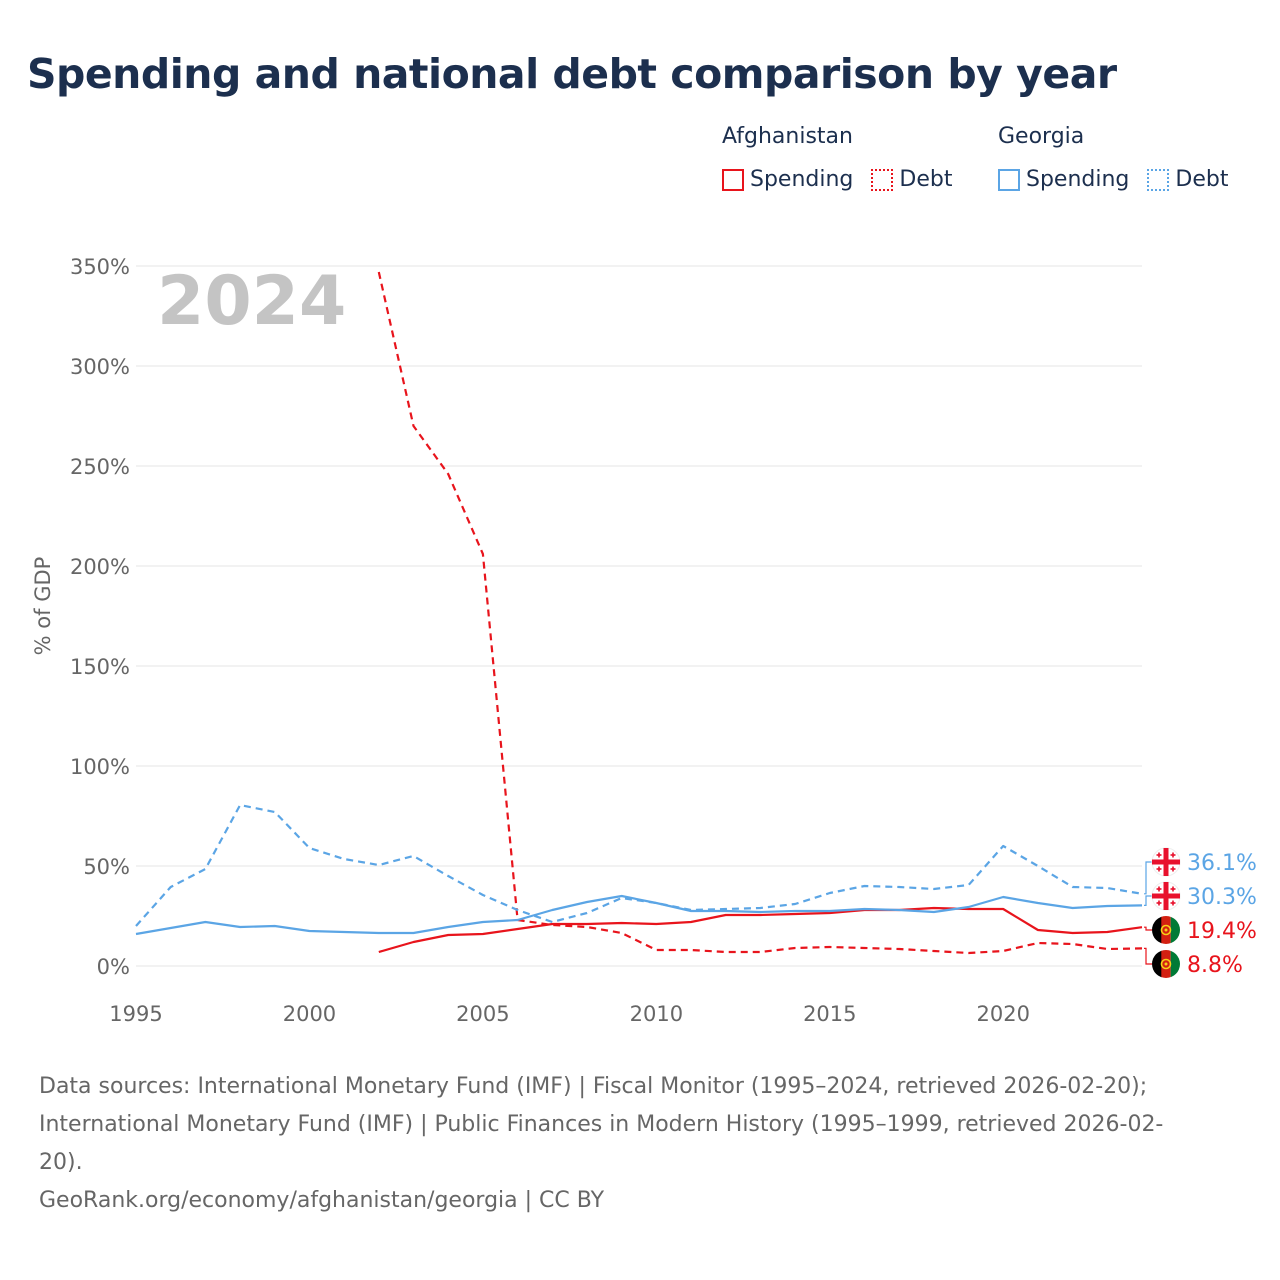 This screenshot has width=1280, height=1280. Describe the element at coordinates (106, 867) in the screenshot. I see `y-tick-label: 50%` at that location.